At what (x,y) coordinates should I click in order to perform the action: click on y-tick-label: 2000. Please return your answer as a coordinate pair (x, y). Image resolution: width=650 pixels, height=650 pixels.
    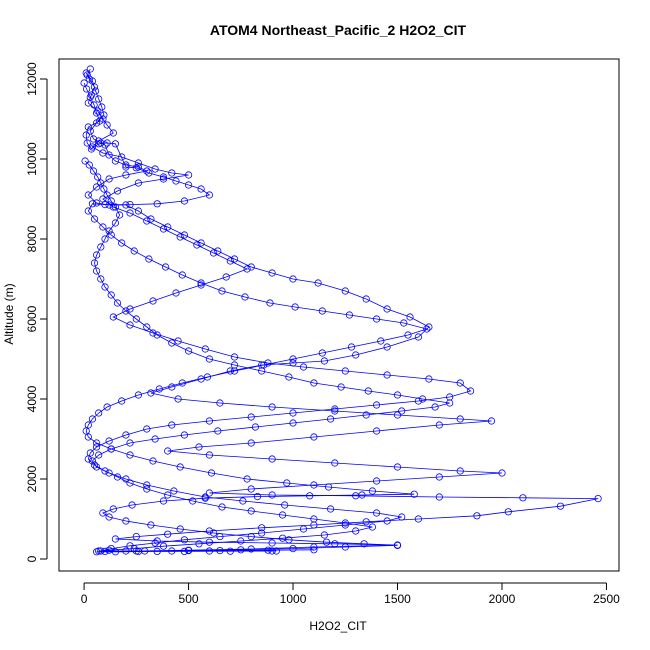
    Looking at the image, I should click on (32, 478).